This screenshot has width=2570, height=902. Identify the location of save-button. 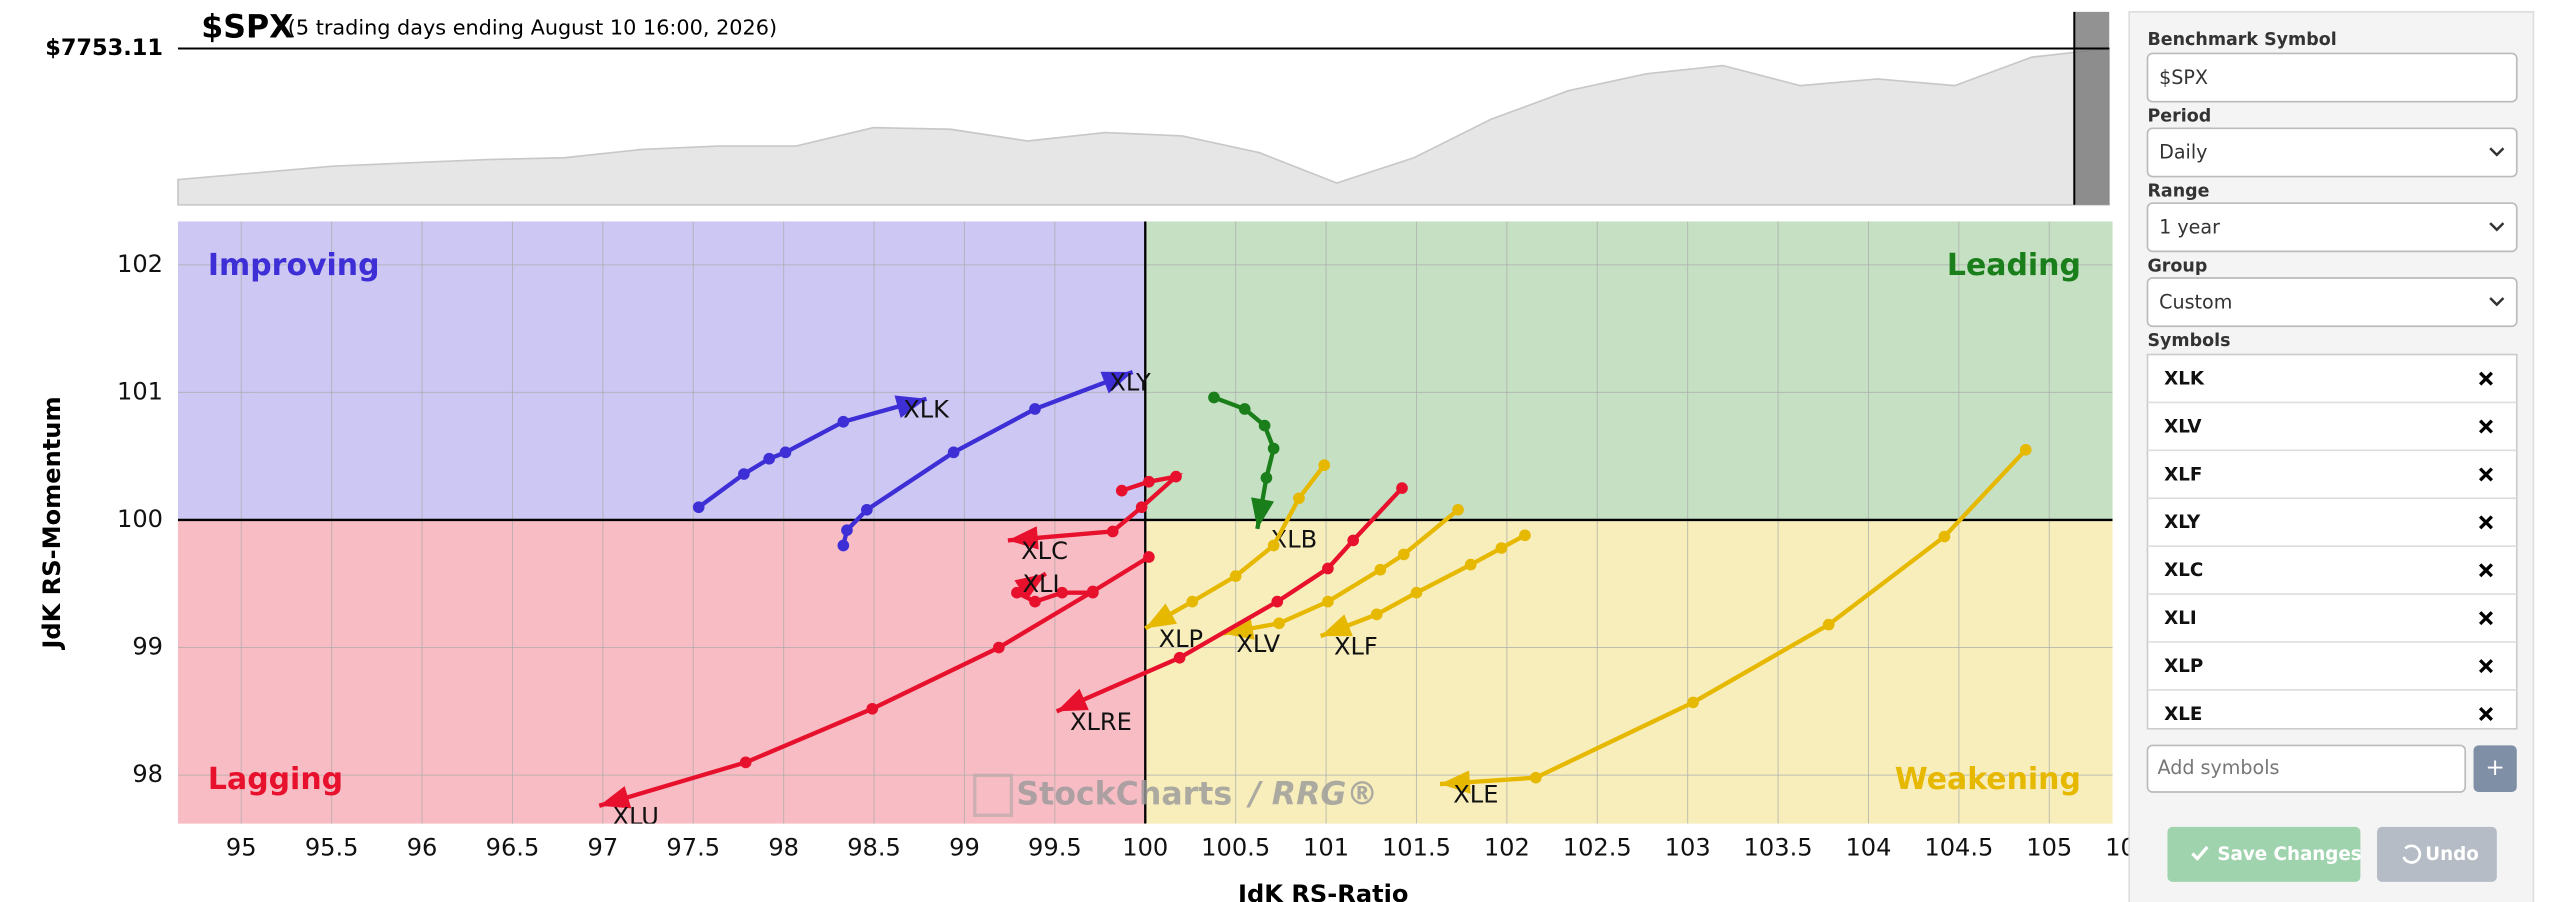
(2264, 854).